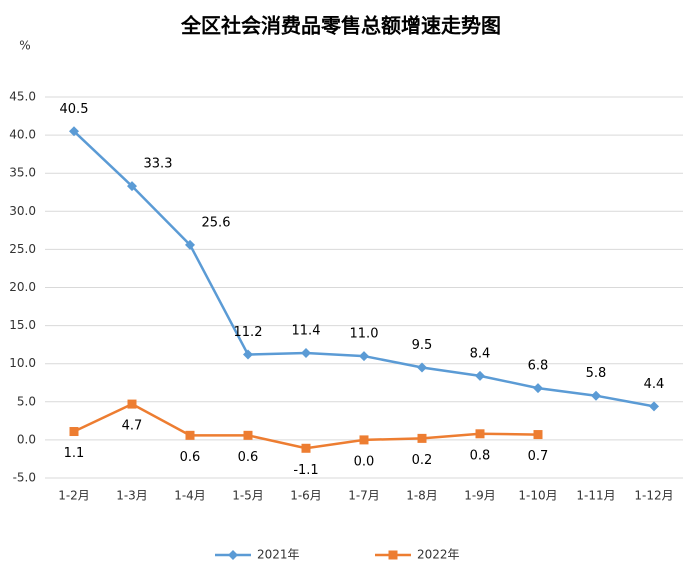 The image size is (683, 577). I want to click on data-label: 33.3, so click(158, 164).